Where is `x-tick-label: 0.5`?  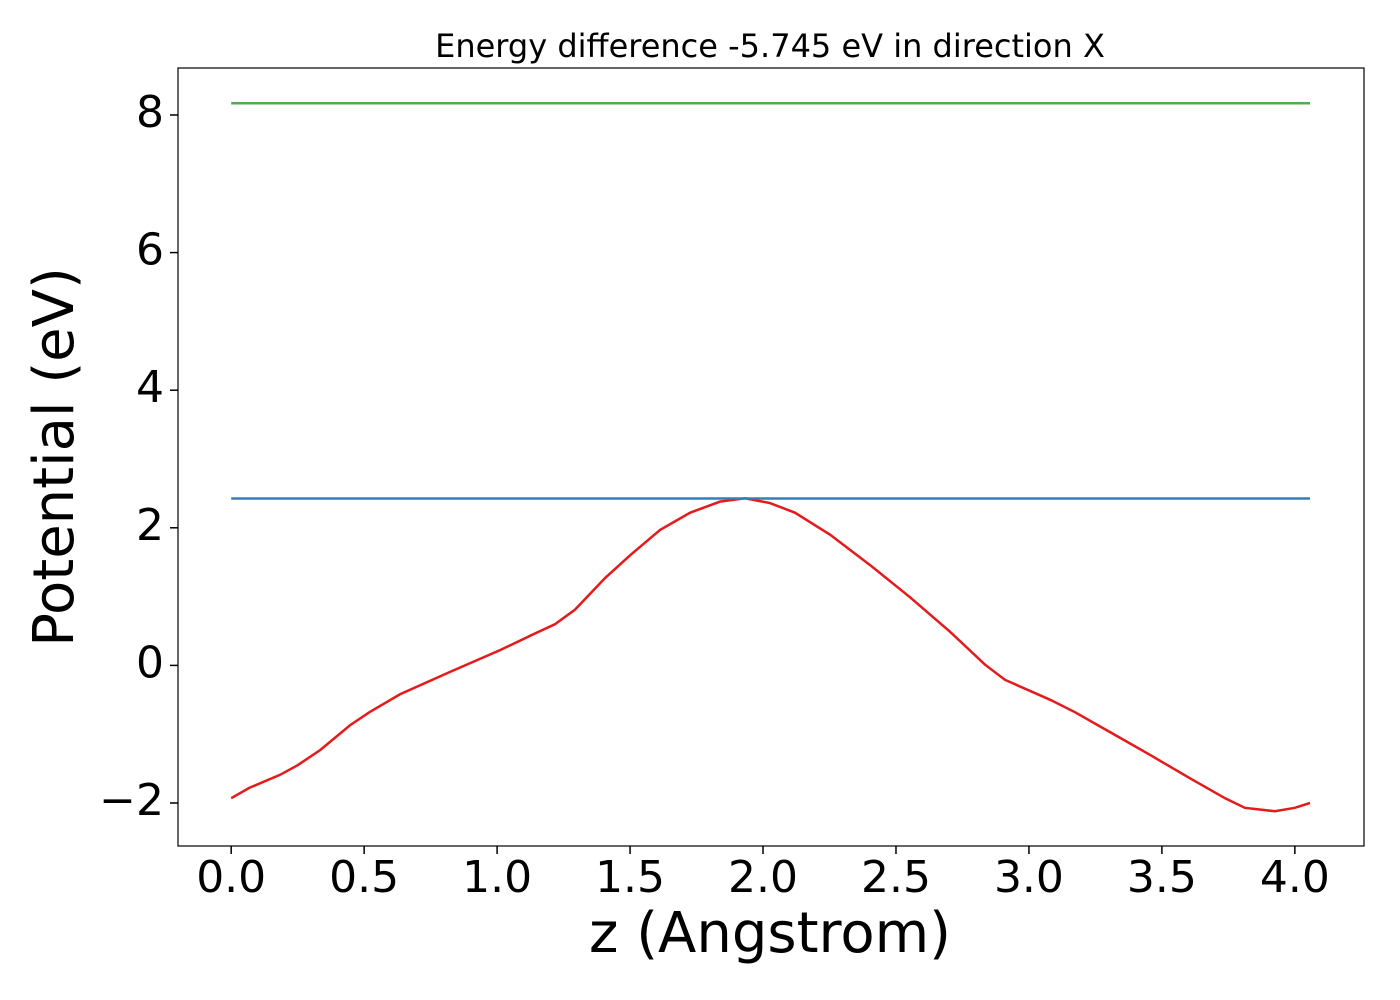
x-tick-label: 0.5 is located at coordinates (364, 877).